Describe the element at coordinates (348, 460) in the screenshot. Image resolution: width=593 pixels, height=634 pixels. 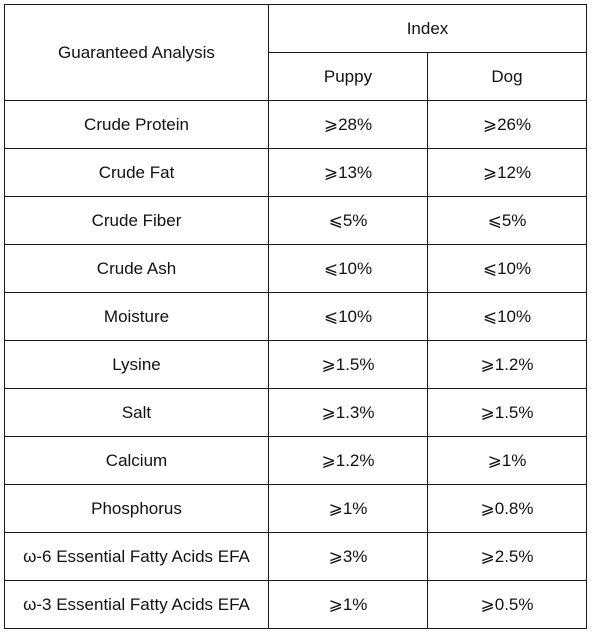
I see `puppy-value: ⩾1.2%` at that location.